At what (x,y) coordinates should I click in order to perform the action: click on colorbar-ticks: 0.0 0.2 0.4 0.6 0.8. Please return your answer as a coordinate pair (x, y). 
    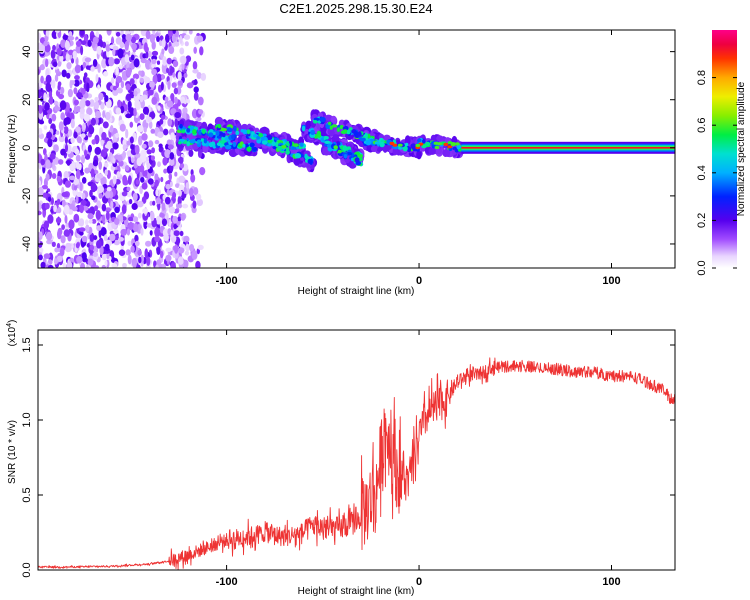
    Looking at the image, I should click on (716, 173).